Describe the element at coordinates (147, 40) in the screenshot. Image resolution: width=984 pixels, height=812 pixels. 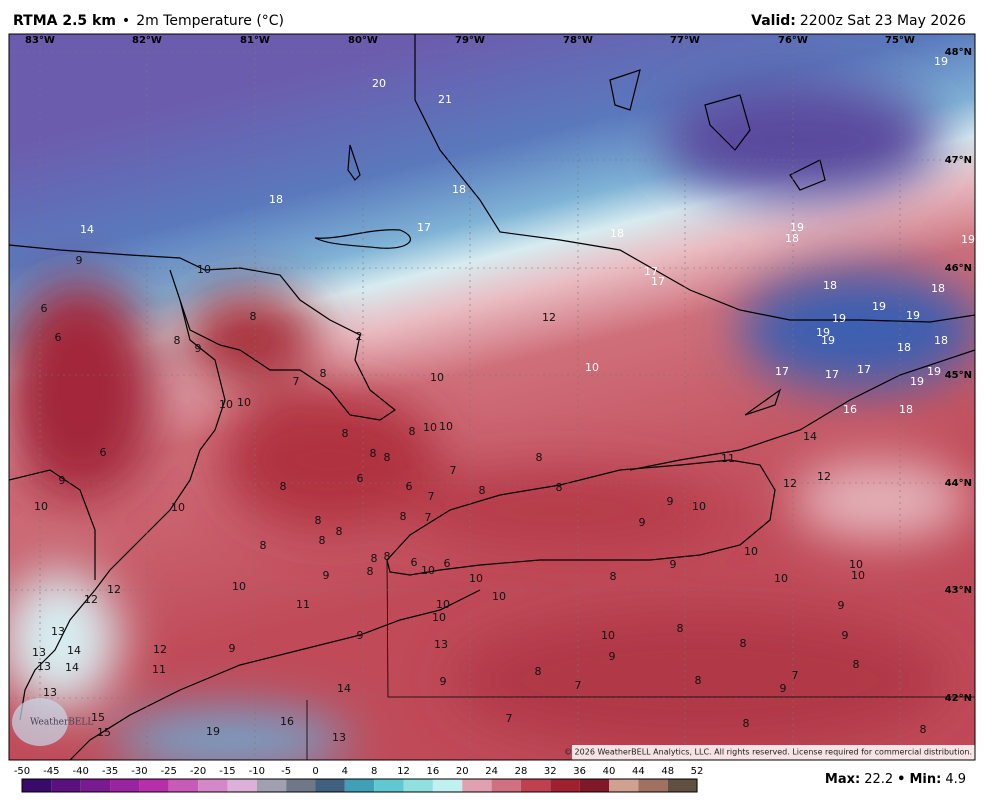
I see `lon-label: 82°W` at that location.